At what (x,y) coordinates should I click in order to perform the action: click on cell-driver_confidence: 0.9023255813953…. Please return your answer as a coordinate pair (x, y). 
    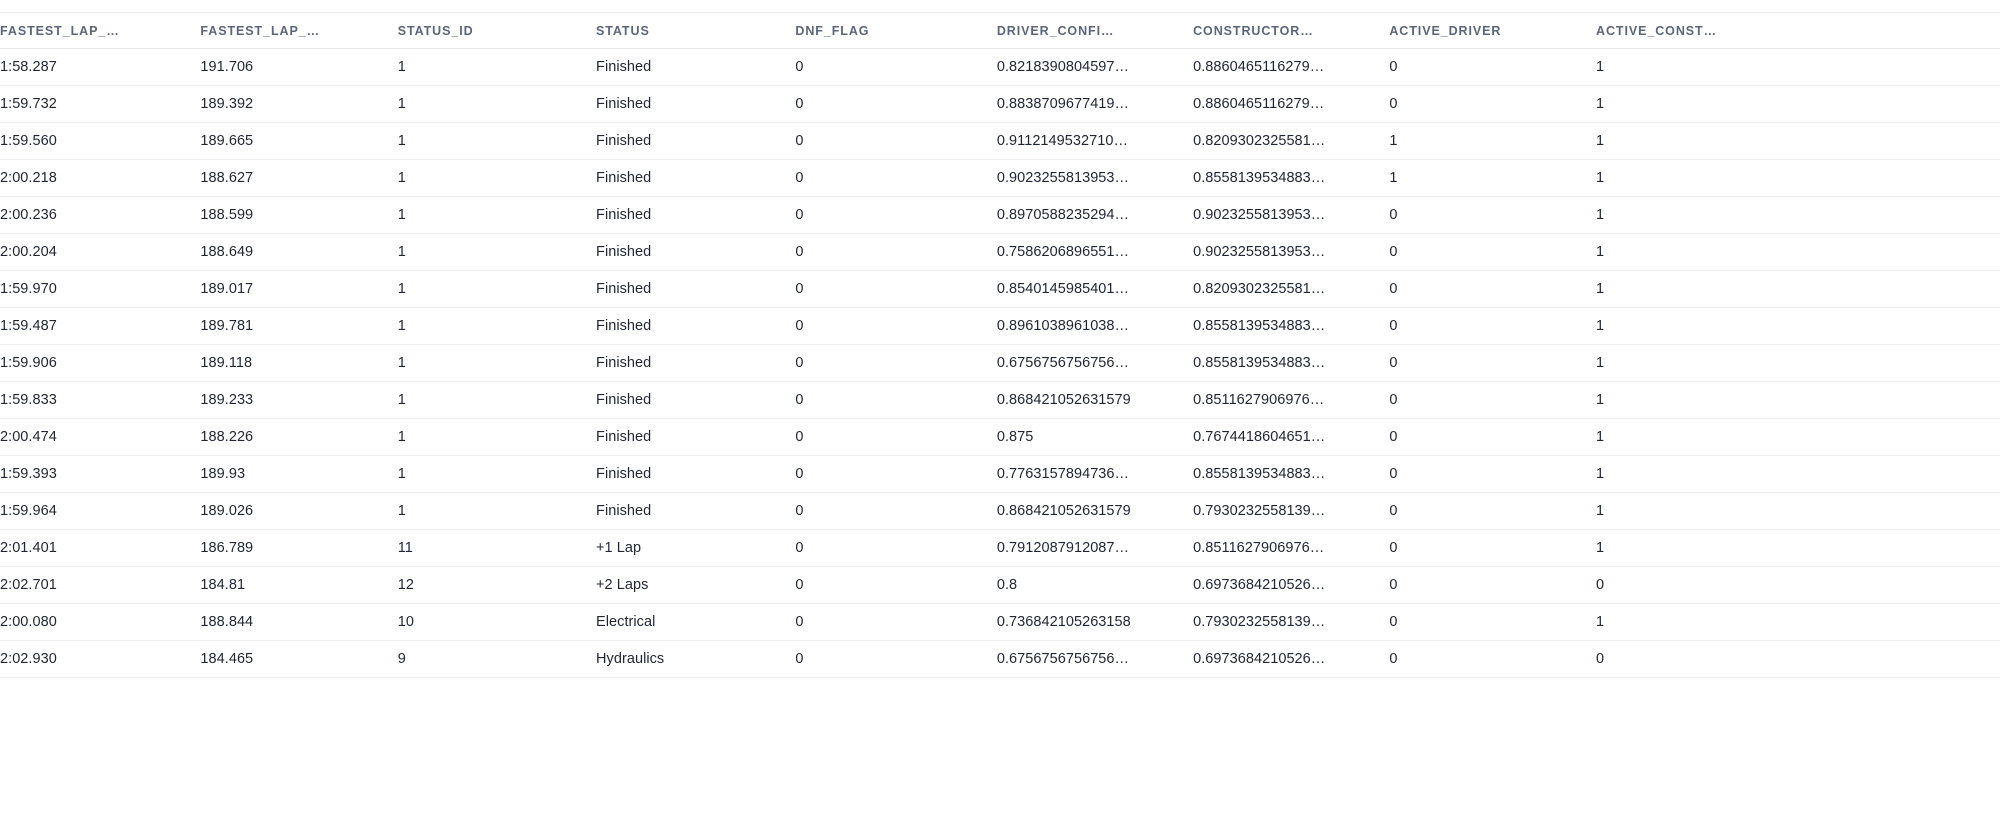
    Looking at the image, I should click on (1095, 178).